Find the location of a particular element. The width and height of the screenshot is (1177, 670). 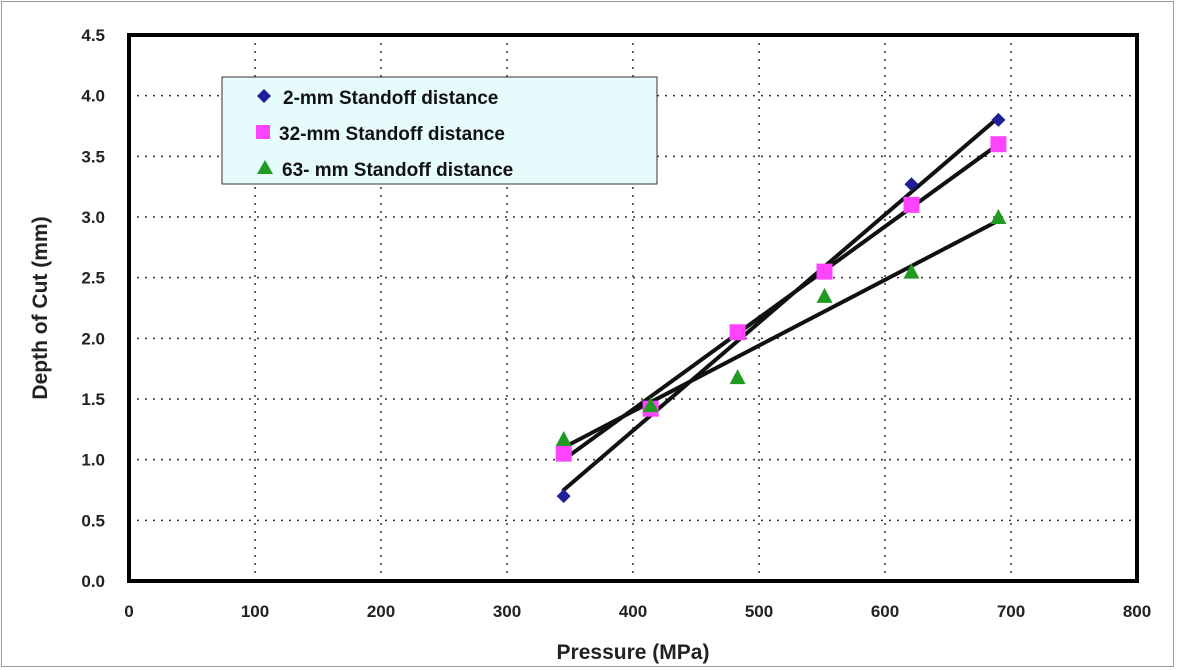

x-tick-label: 500 is located at coordinates (759, 611).